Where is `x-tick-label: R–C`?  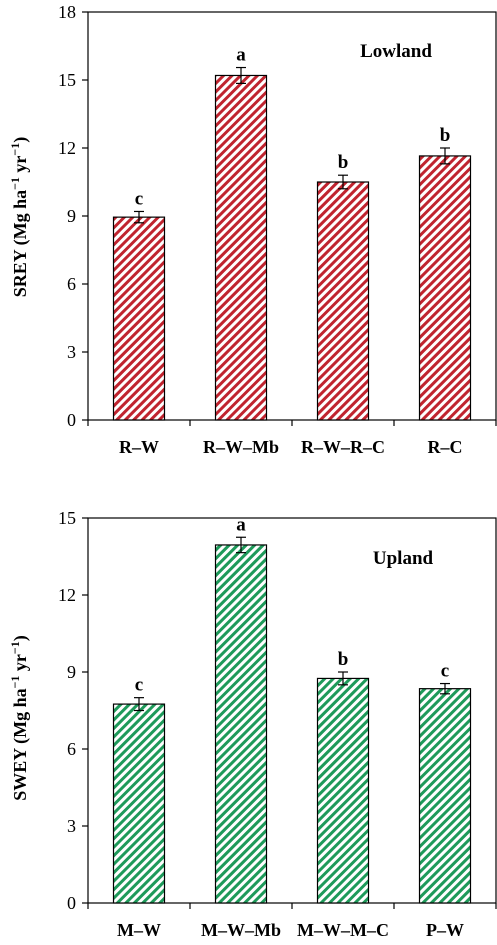 x-tick-label: R–C is located at coordinates (445, 447).